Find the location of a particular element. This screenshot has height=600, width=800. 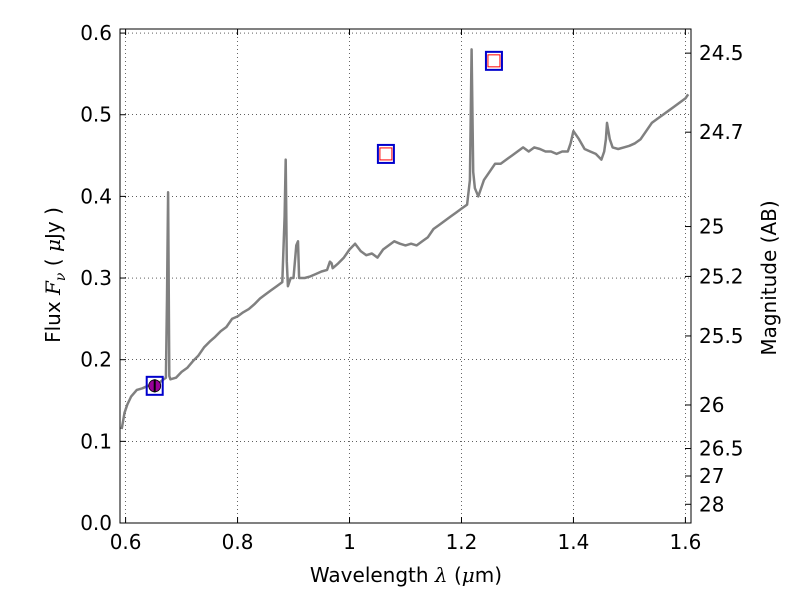

y-axis-ticks: 0.0 0.1 0.2 0.3 0.4 0.5 0.6 is located at coordinates (103, 278).